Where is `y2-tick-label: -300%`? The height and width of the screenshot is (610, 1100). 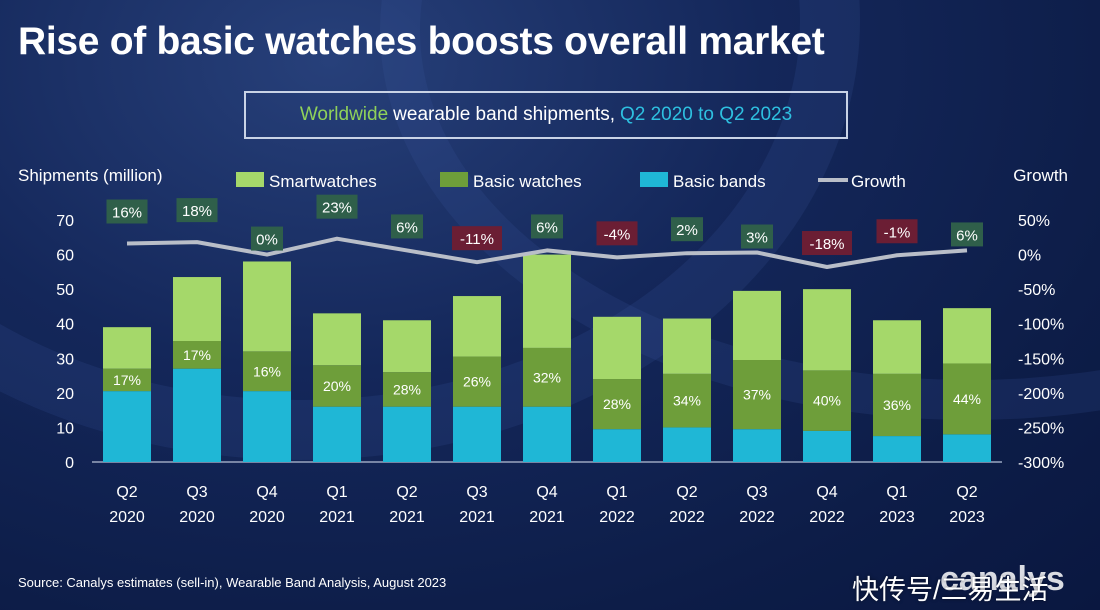 y2-tick-label: -300% is located at coordinates (1041, 463).